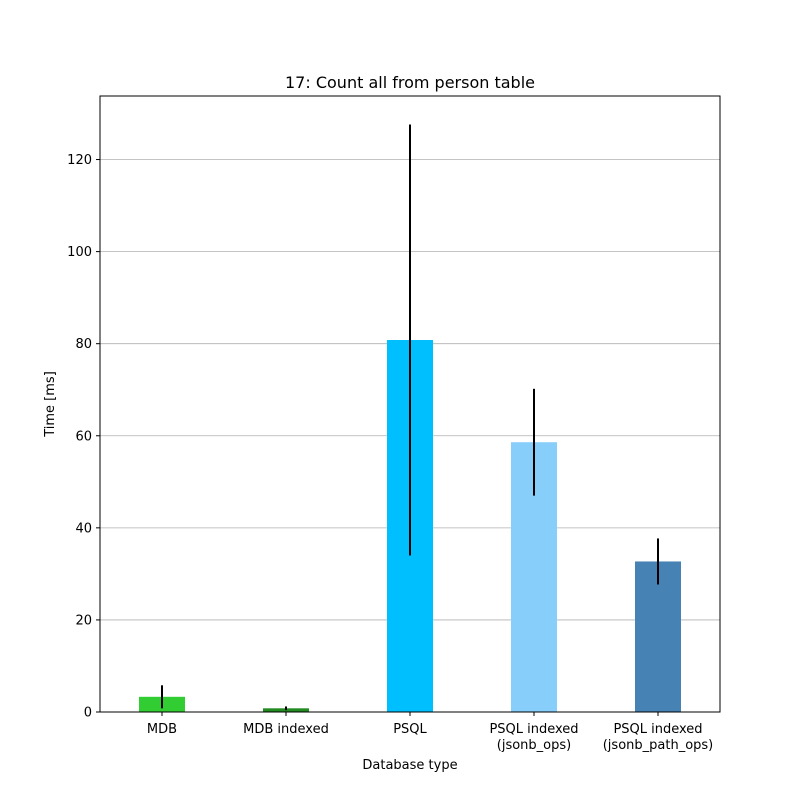  I want to click on x-tick-label: MDB, so click(162, 729).